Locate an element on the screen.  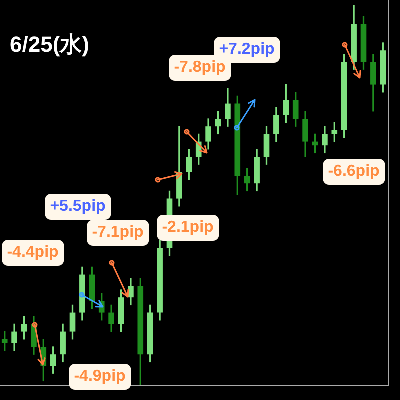
annotation: -2.1pip is located at coordinates (188, 228).